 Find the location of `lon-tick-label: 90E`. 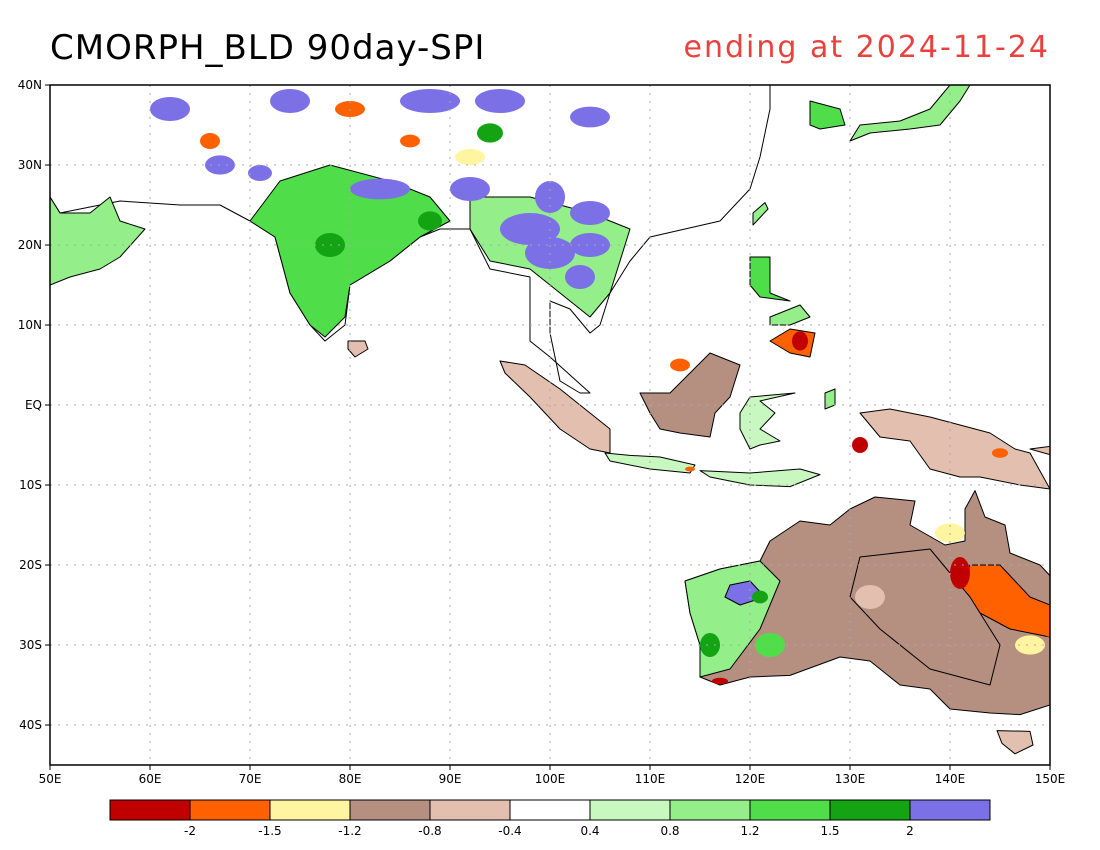

lon-tick-label: 90E is located at coordinates (450, 779).